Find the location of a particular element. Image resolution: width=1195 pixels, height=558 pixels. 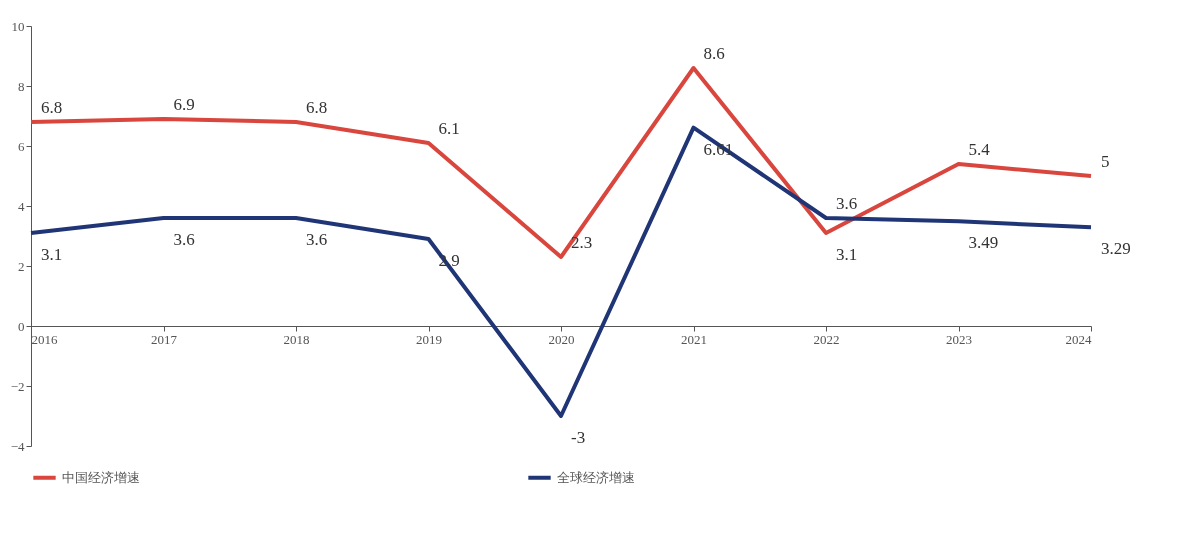

y-tick-label: 6 is located at coordinates (21, 146).